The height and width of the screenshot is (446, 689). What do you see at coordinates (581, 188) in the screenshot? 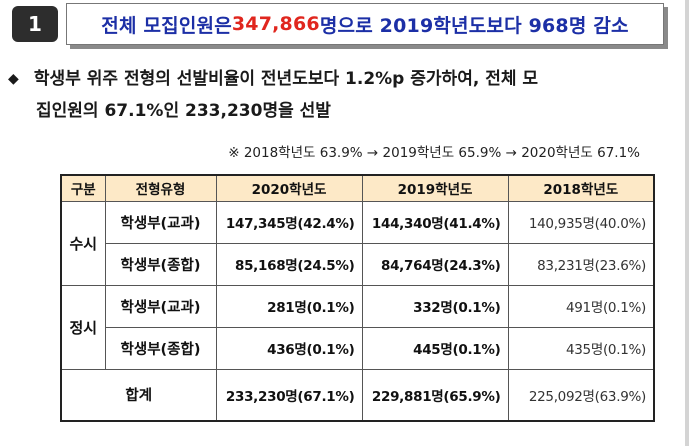
I see `header-year-2018: 2018학년도` at bounding box center [581, 188].